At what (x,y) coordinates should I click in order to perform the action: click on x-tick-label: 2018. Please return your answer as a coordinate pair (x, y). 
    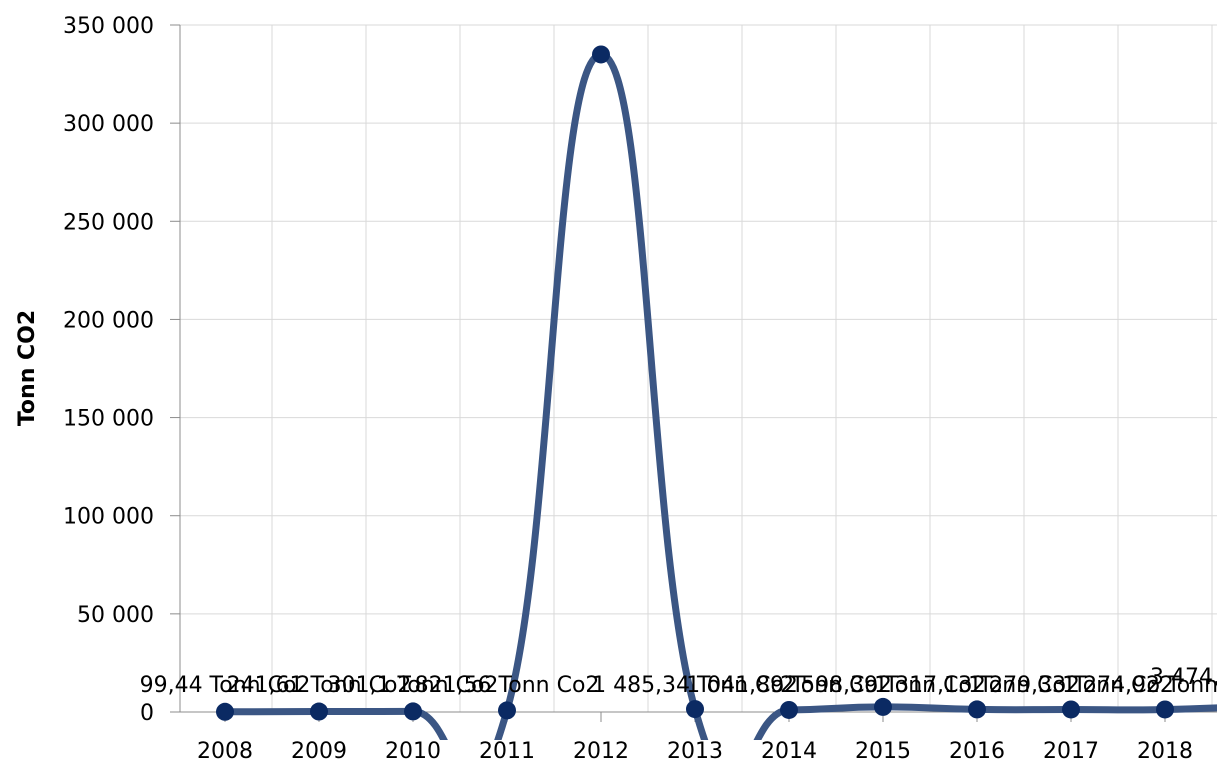
    Looking at the image, I should click on (1165, 749).